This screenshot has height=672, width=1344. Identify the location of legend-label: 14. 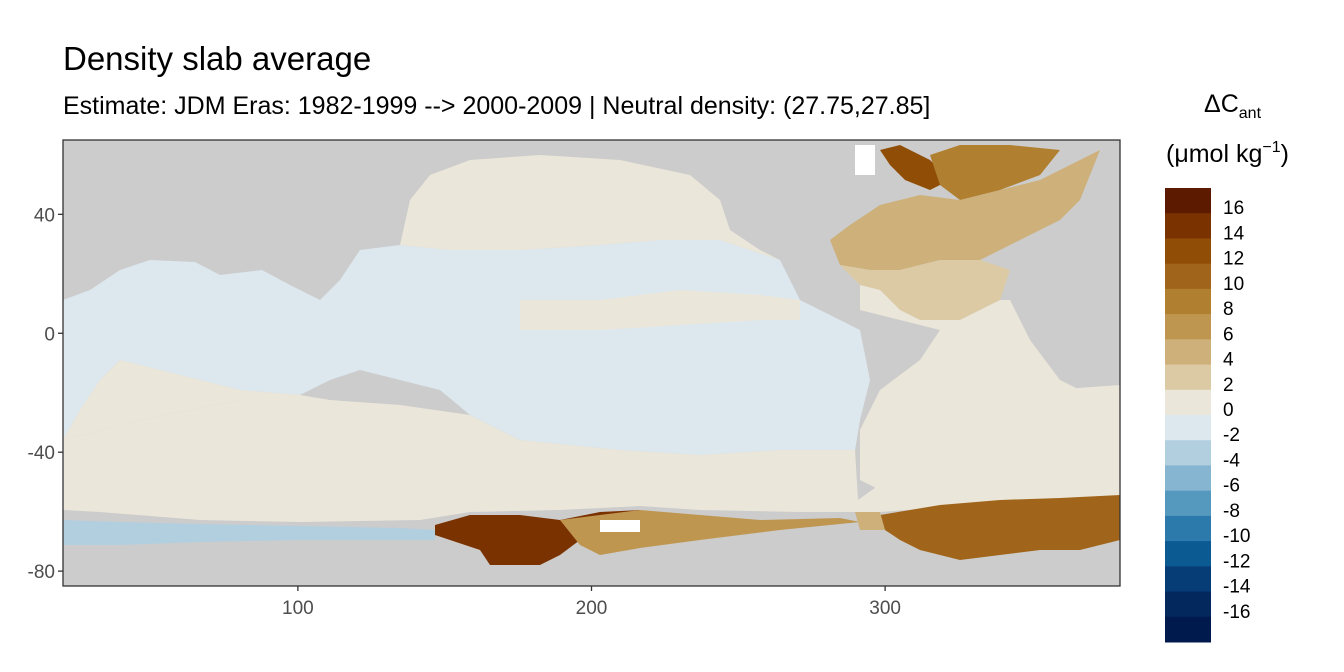
(1234, 233).